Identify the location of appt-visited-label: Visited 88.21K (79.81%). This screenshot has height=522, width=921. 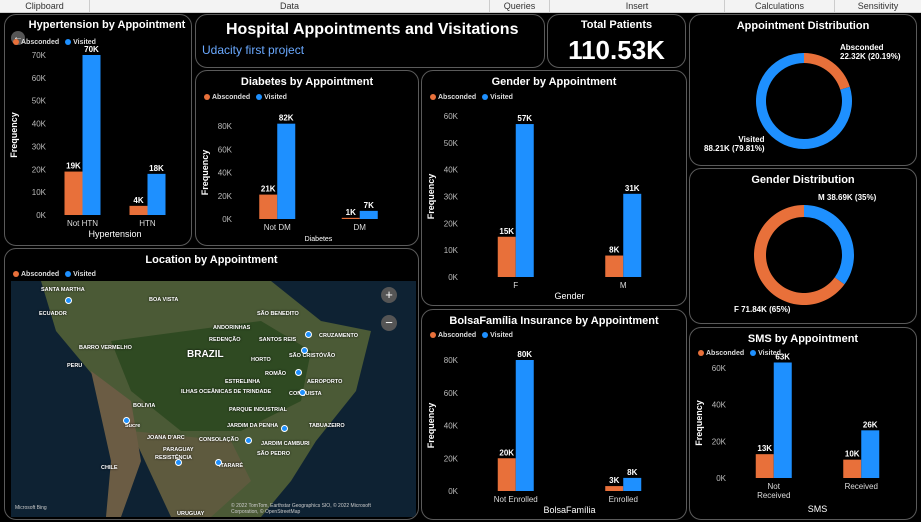
(734, 144).